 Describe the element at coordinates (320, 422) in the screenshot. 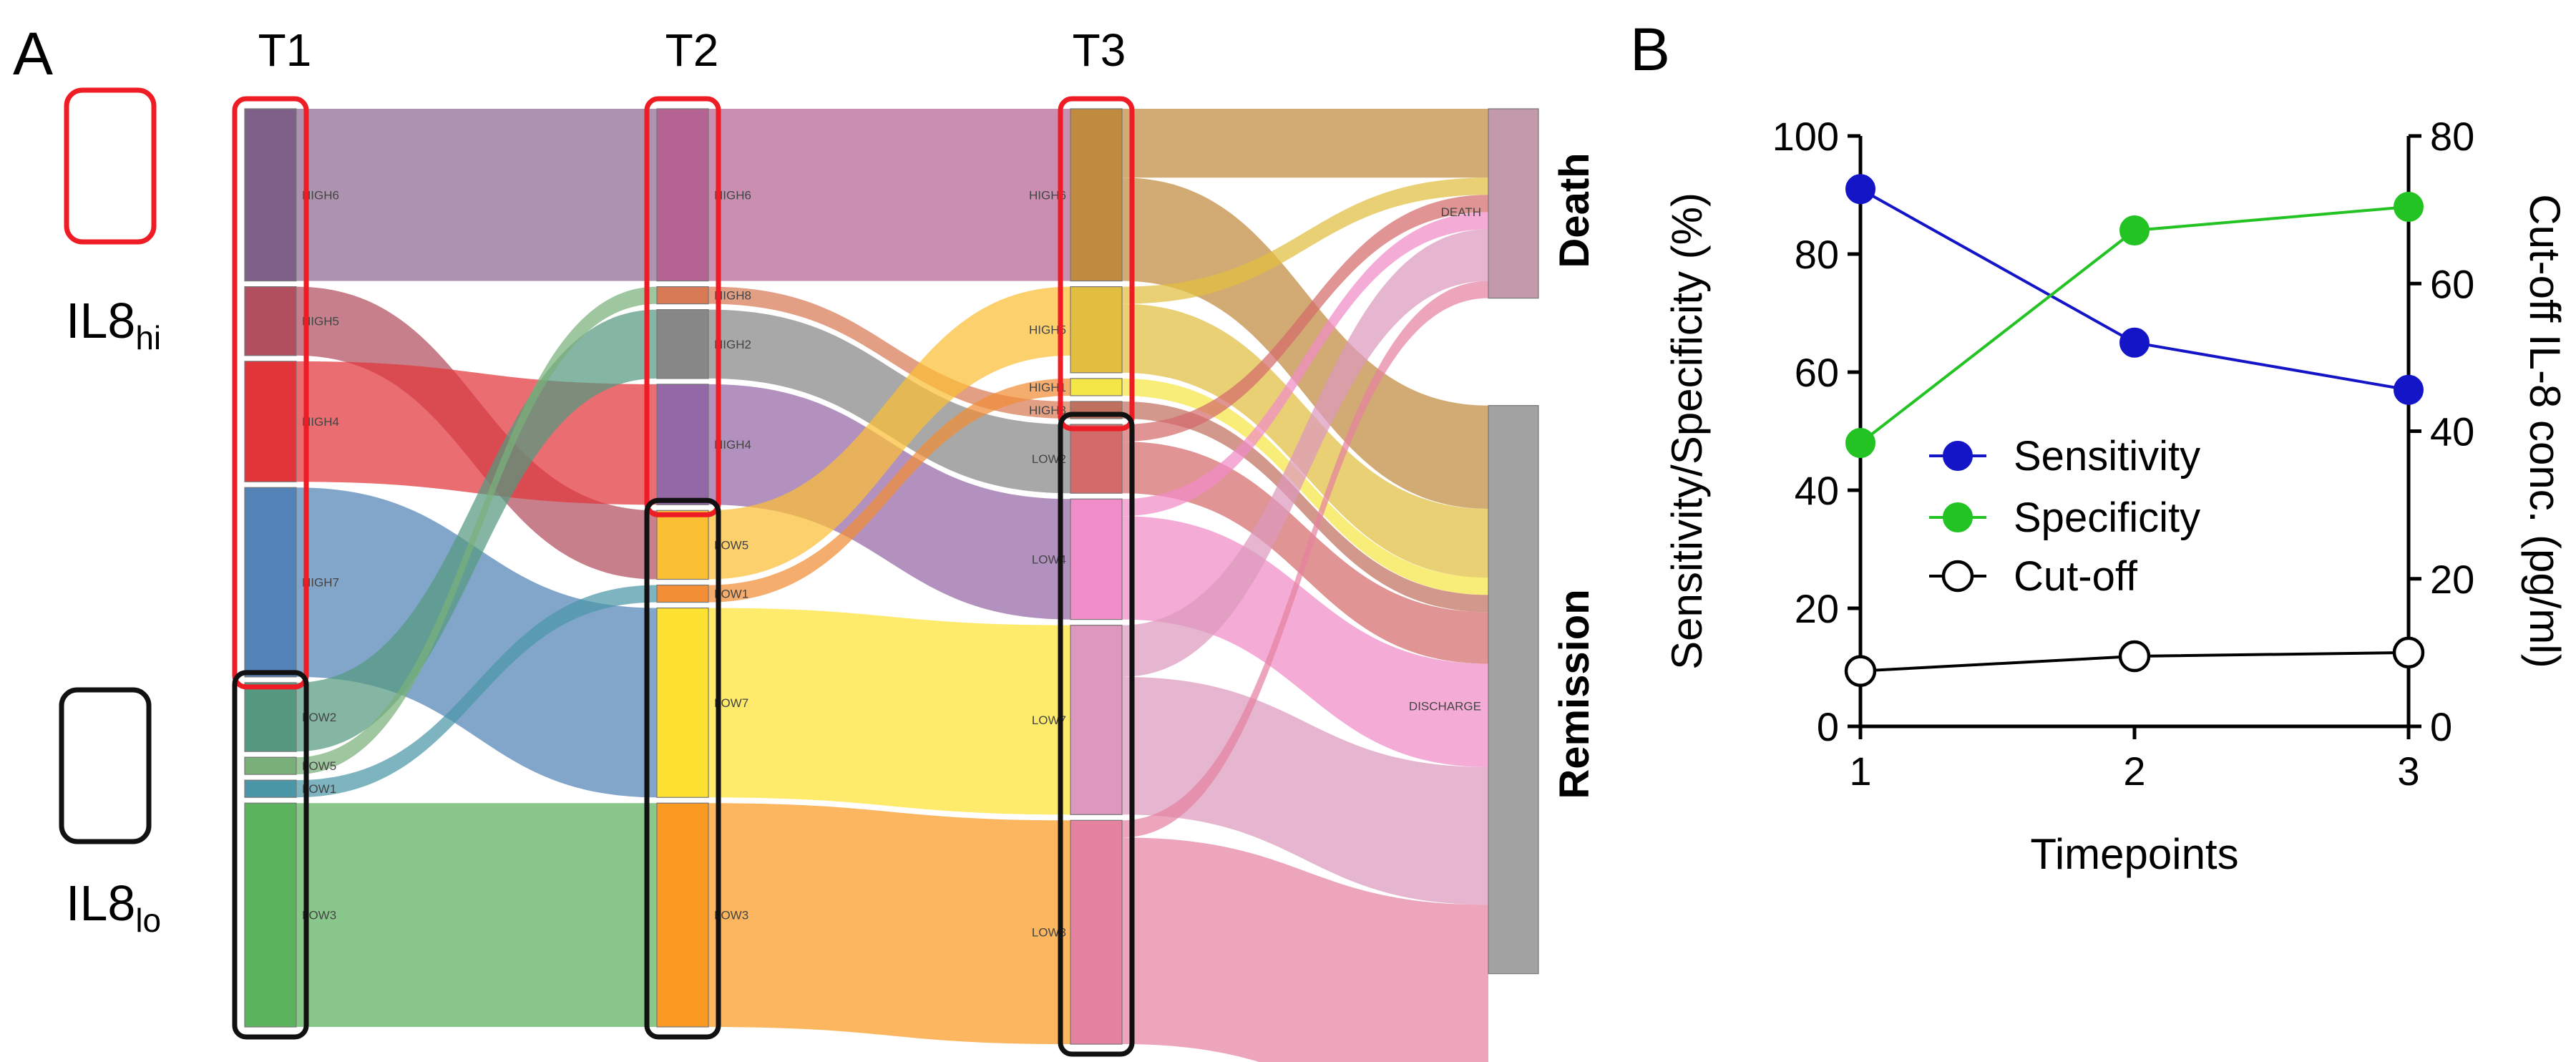

I see `node-label-t1_high4: HIGH4` at that location.